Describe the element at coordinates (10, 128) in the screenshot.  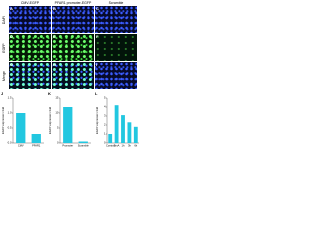
I see `y-tick-label: 0.5` at that location.